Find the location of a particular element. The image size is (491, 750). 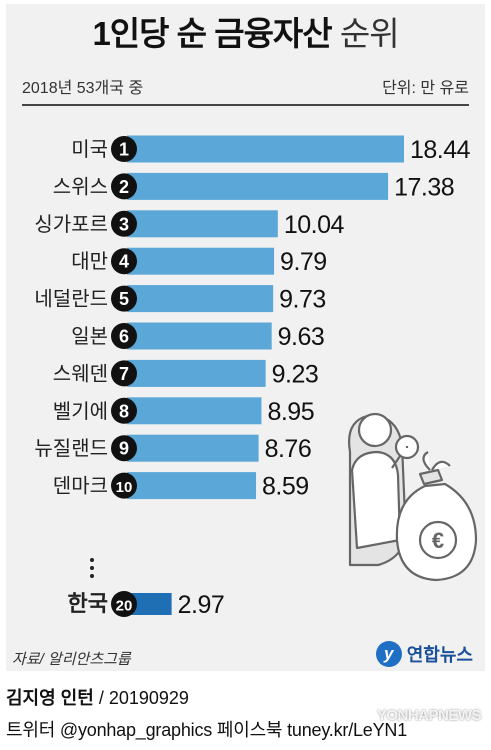

rank-number: 9 is located at coordinates (124, 449).